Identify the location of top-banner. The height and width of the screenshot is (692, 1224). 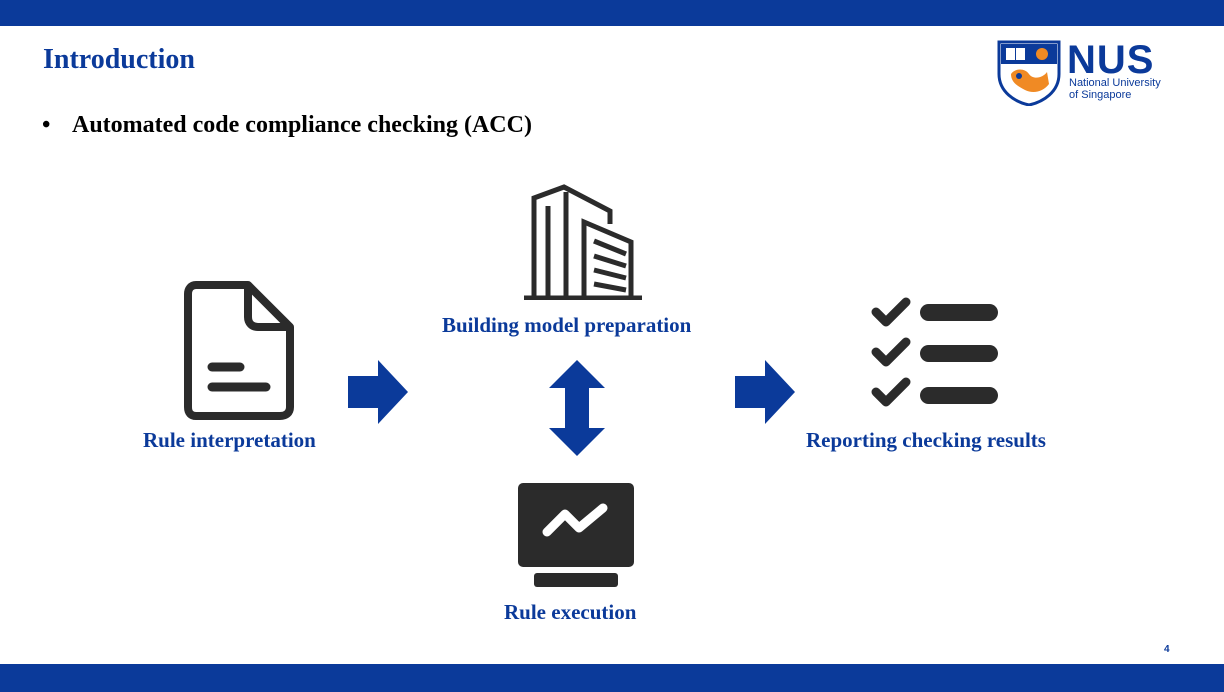
(612, 13).